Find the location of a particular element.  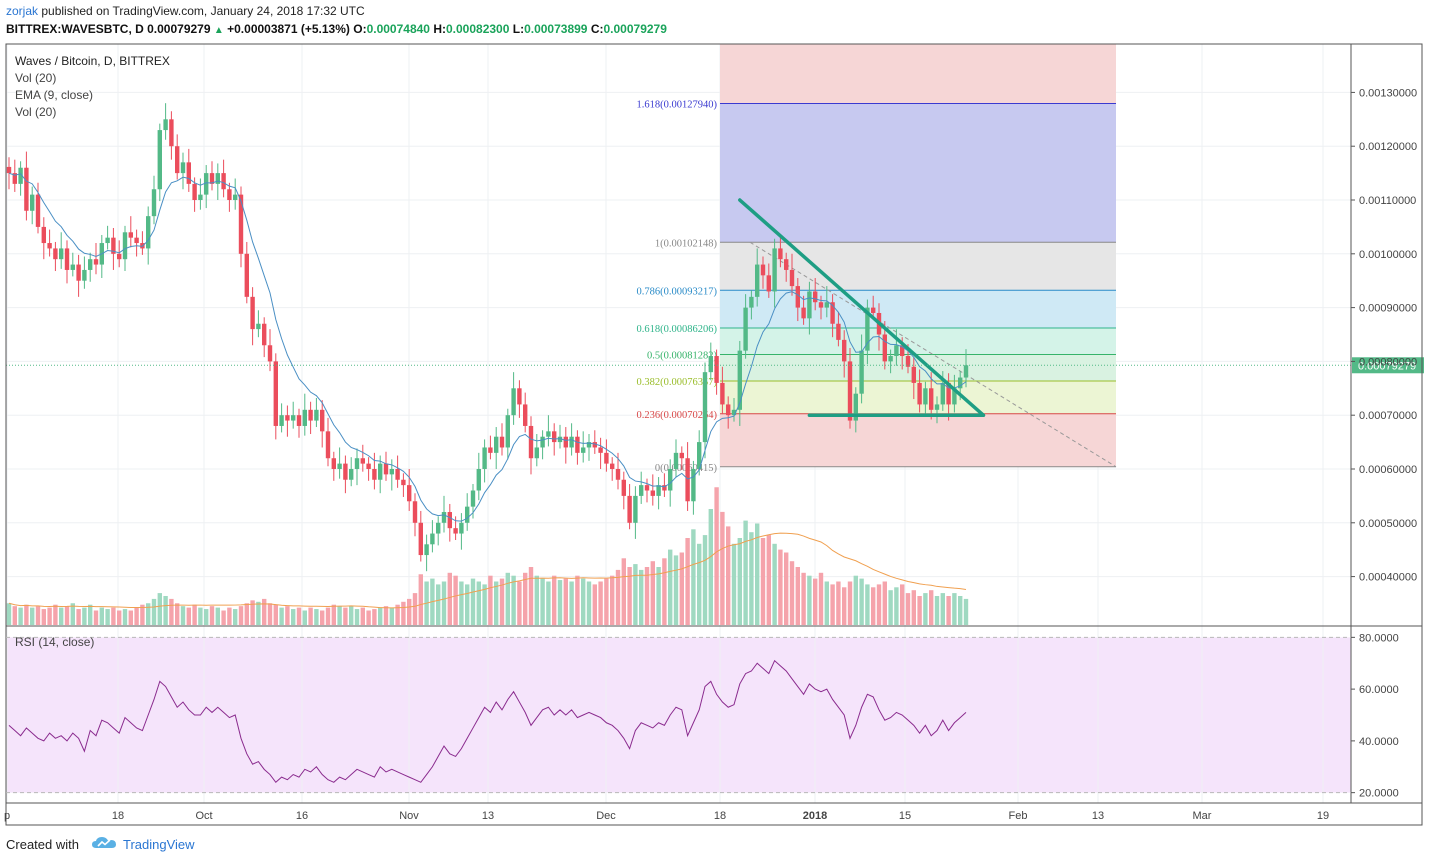

price-axis-label: 0.00060000 is located at coordinates (1388, 470).